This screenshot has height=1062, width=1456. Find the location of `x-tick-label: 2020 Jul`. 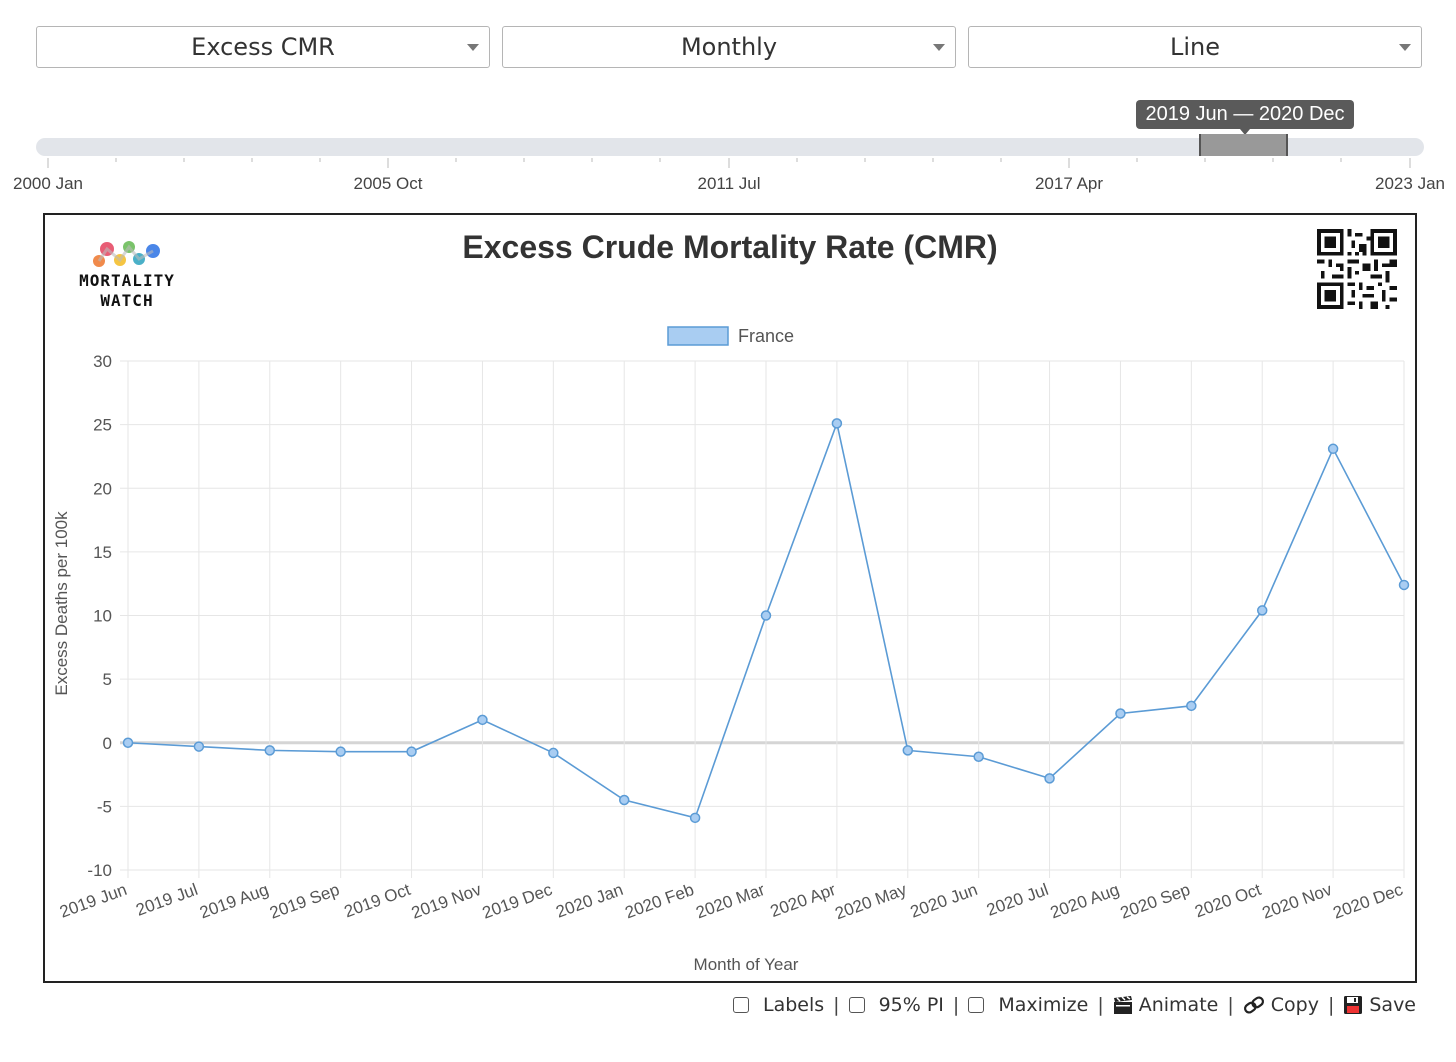

x-tick-label: 2020 Jul is located at coordinates (1017, 900).